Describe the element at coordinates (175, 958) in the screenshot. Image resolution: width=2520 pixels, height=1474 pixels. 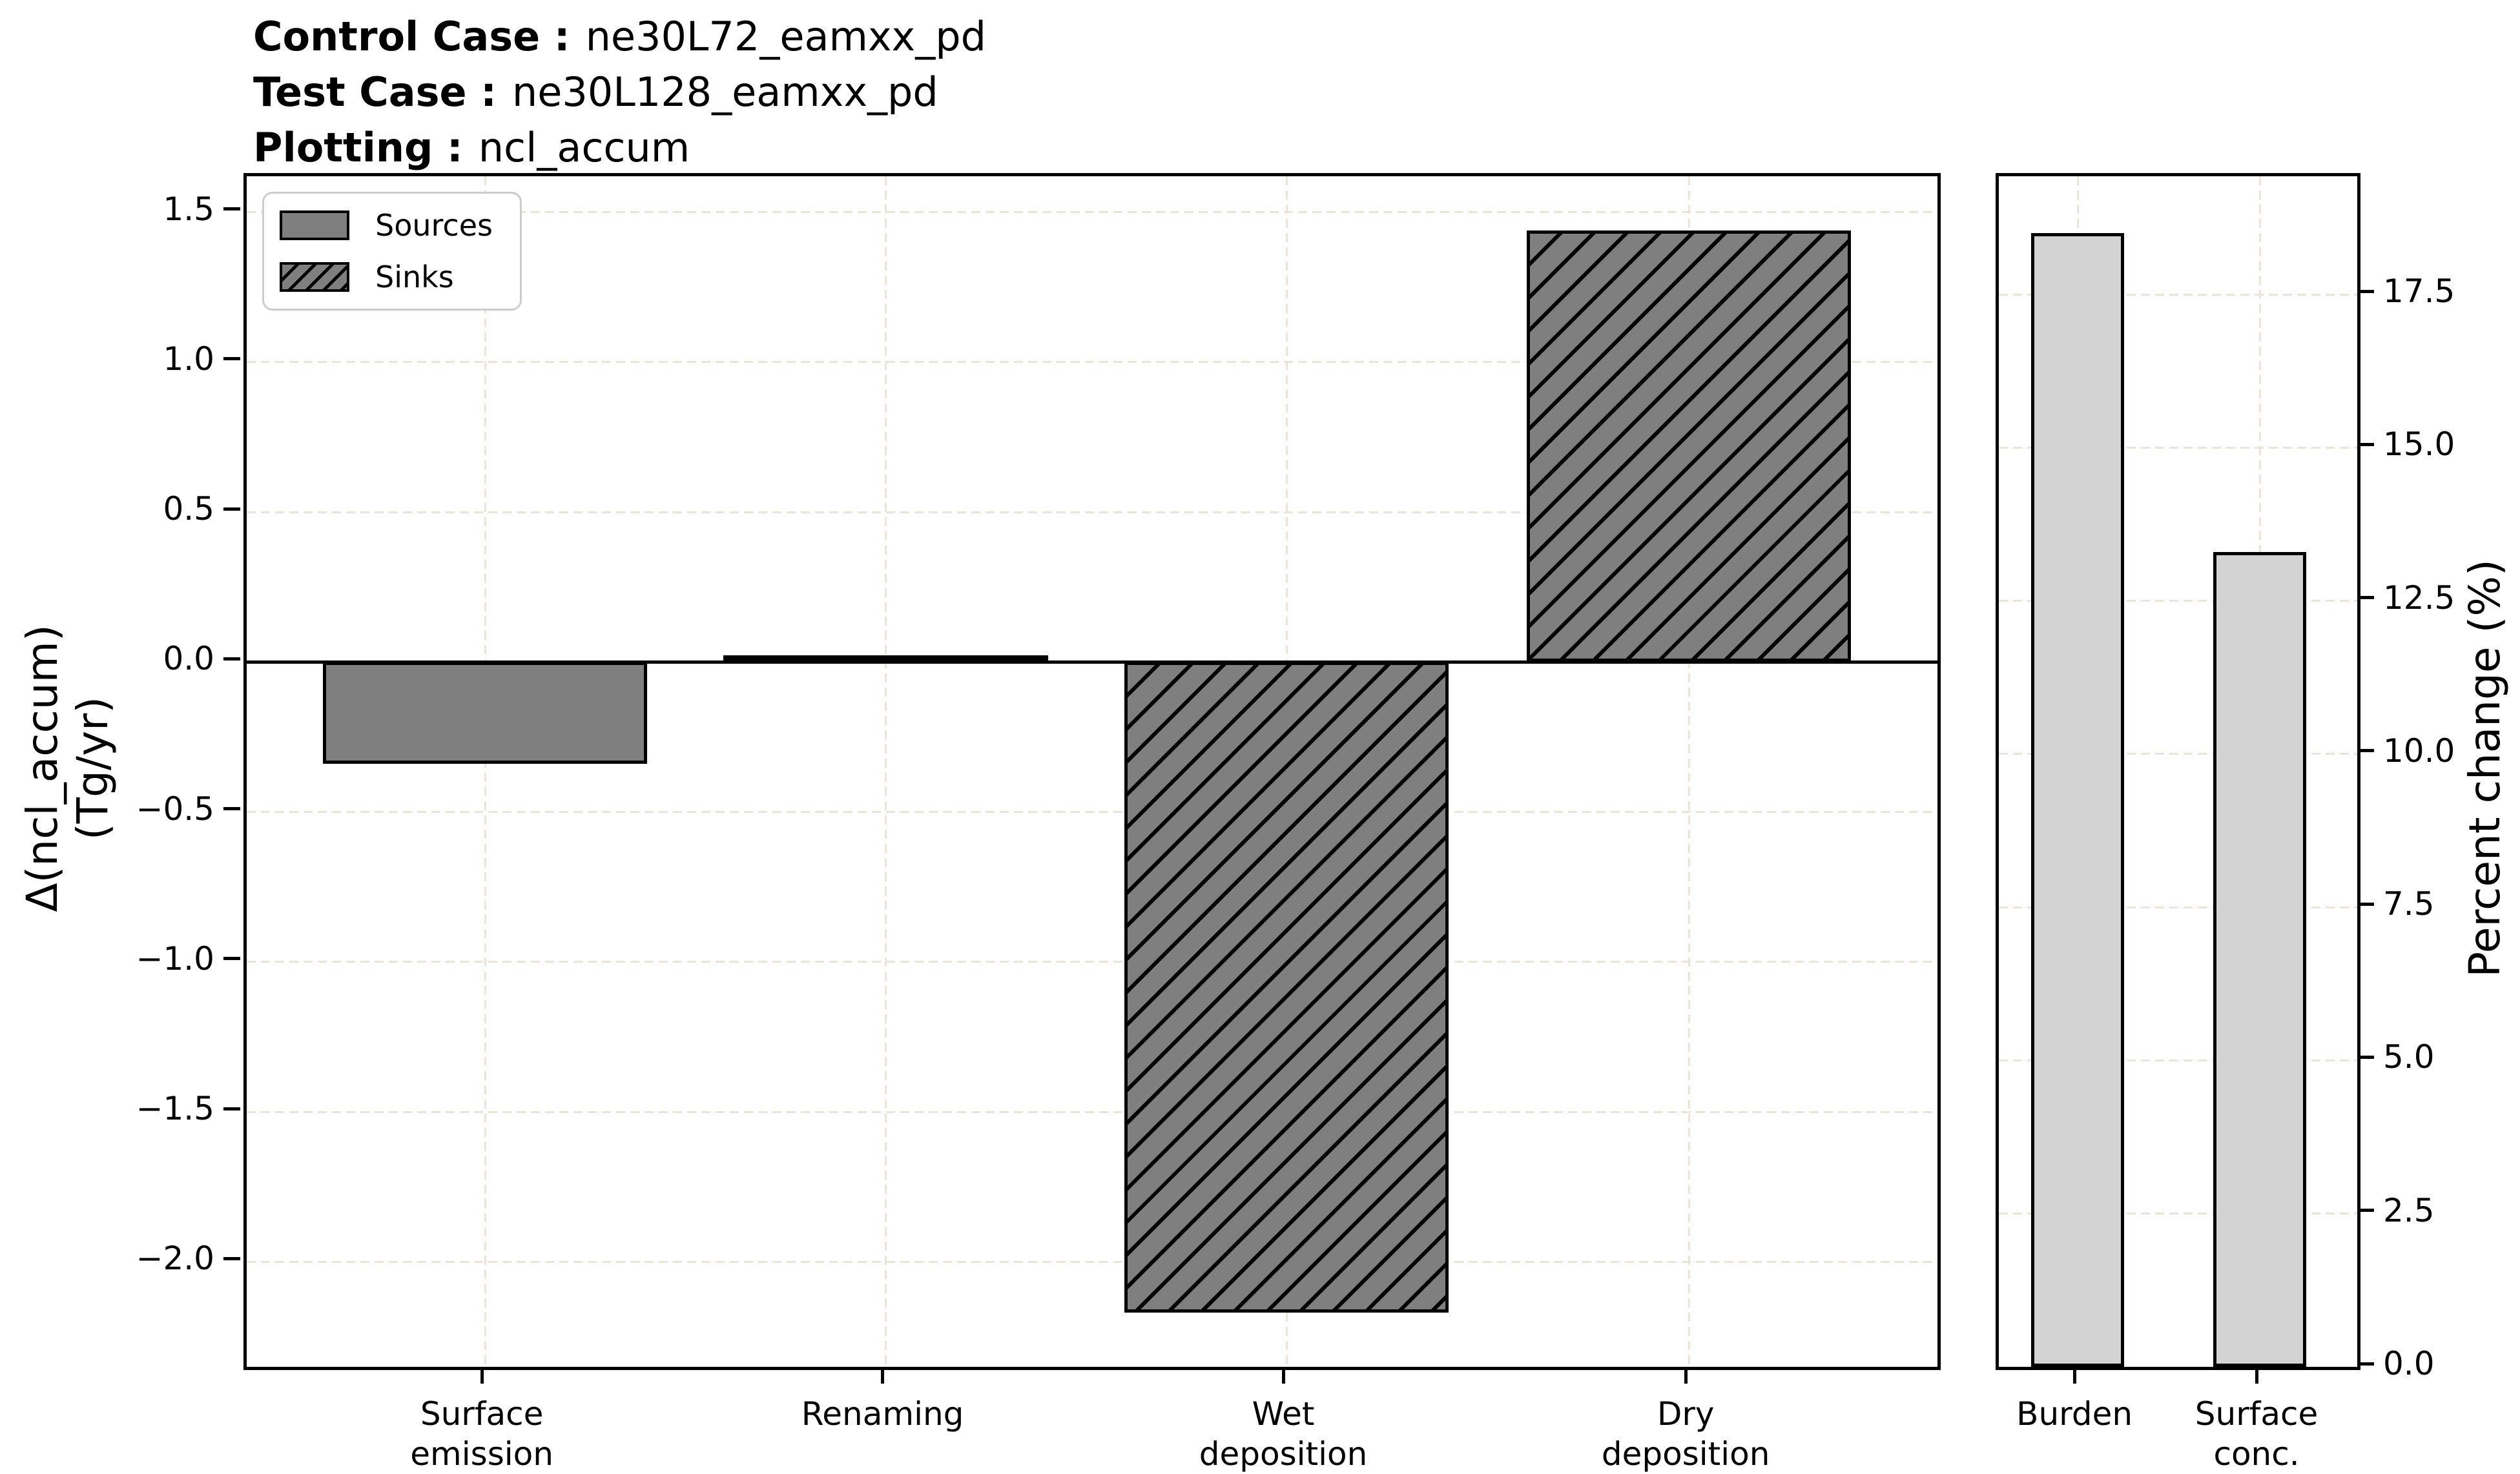
I see `y-tick-label: −1.0` at that location.